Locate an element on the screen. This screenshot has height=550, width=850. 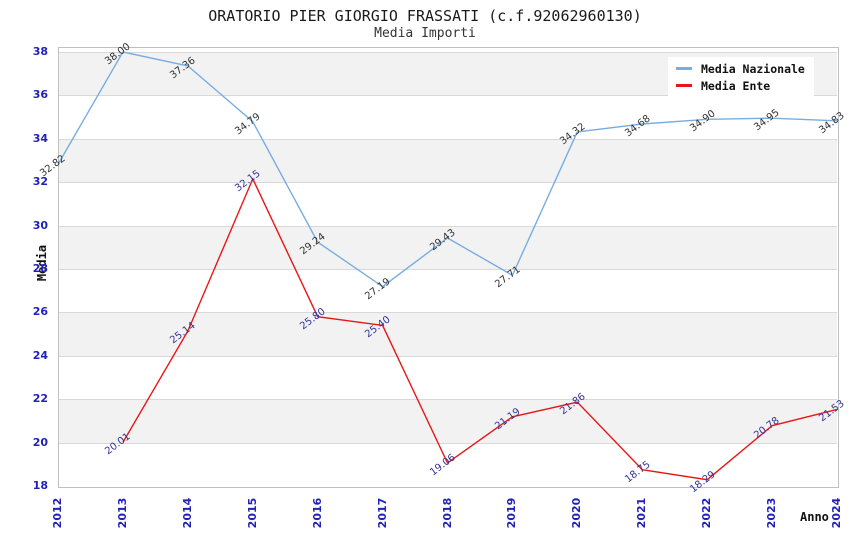
y-tick-label: 30 is located at coordinates (40, 225).